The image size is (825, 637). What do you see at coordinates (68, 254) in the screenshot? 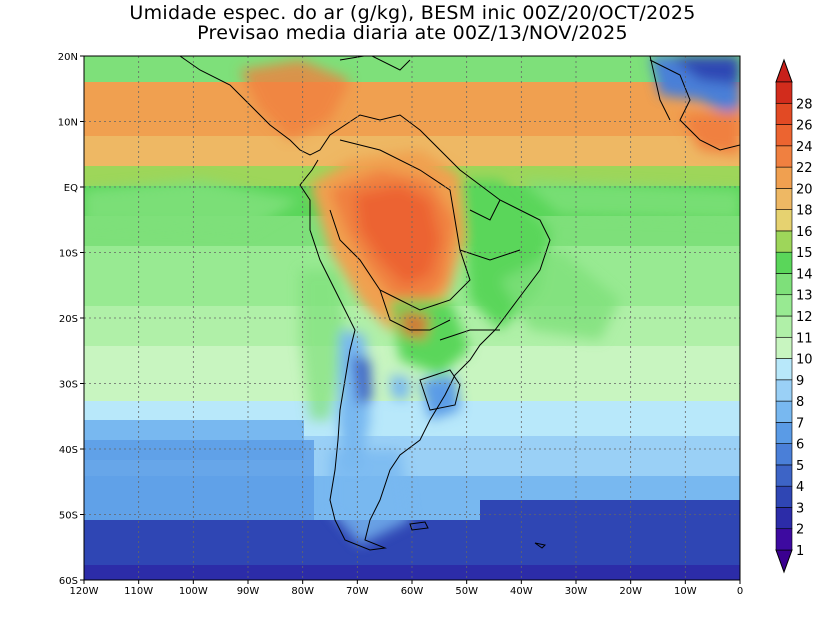
I see `lat-label: 10S` at bounding box center [68, 254].